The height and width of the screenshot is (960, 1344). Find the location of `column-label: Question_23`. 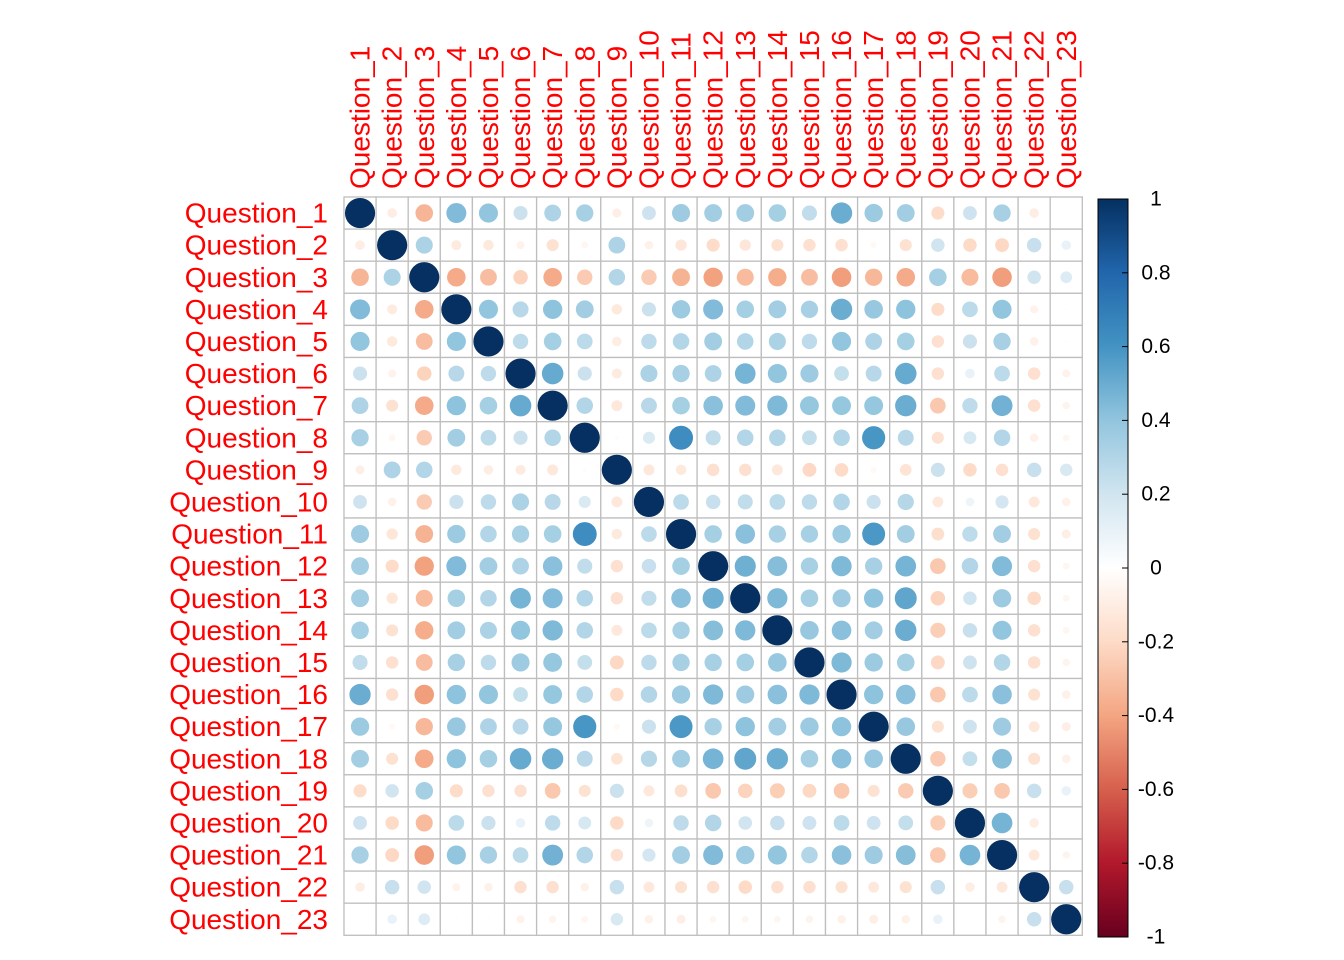

column-label: Question_23 is located at coordinates (1066, 109).